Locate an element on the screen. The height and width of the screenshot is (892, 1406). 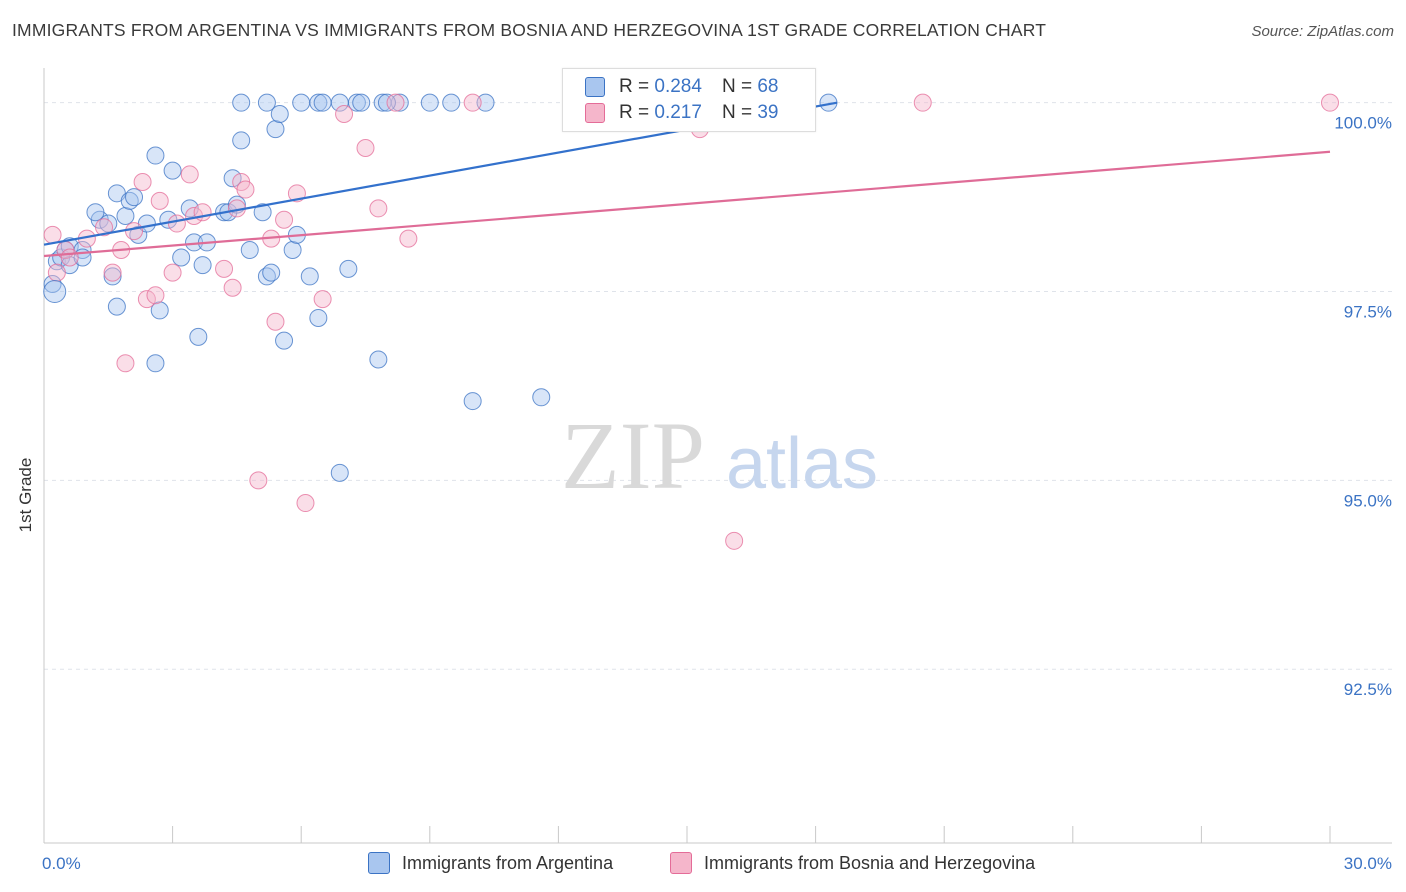
x-tick-label: 30.0% is located at coordinates (1368, 863).